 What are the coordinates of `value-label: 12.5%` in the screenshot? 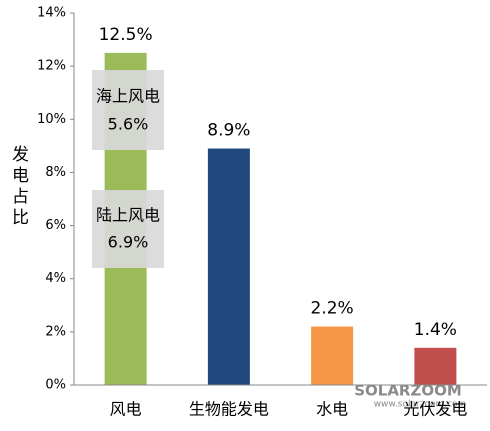 It's located at (126, 35).